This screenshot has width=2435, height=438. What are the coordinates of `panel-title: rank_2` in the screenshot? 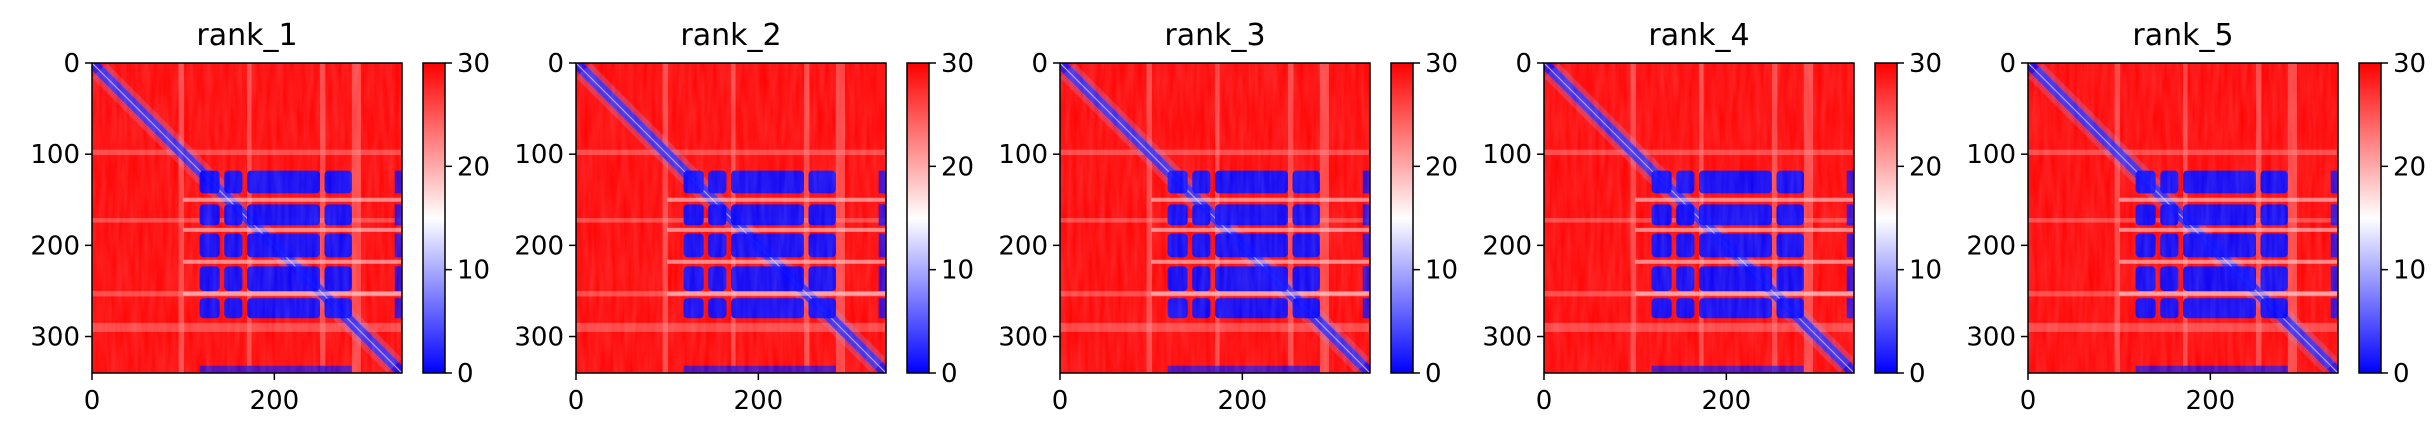 It's located at (730, 35).